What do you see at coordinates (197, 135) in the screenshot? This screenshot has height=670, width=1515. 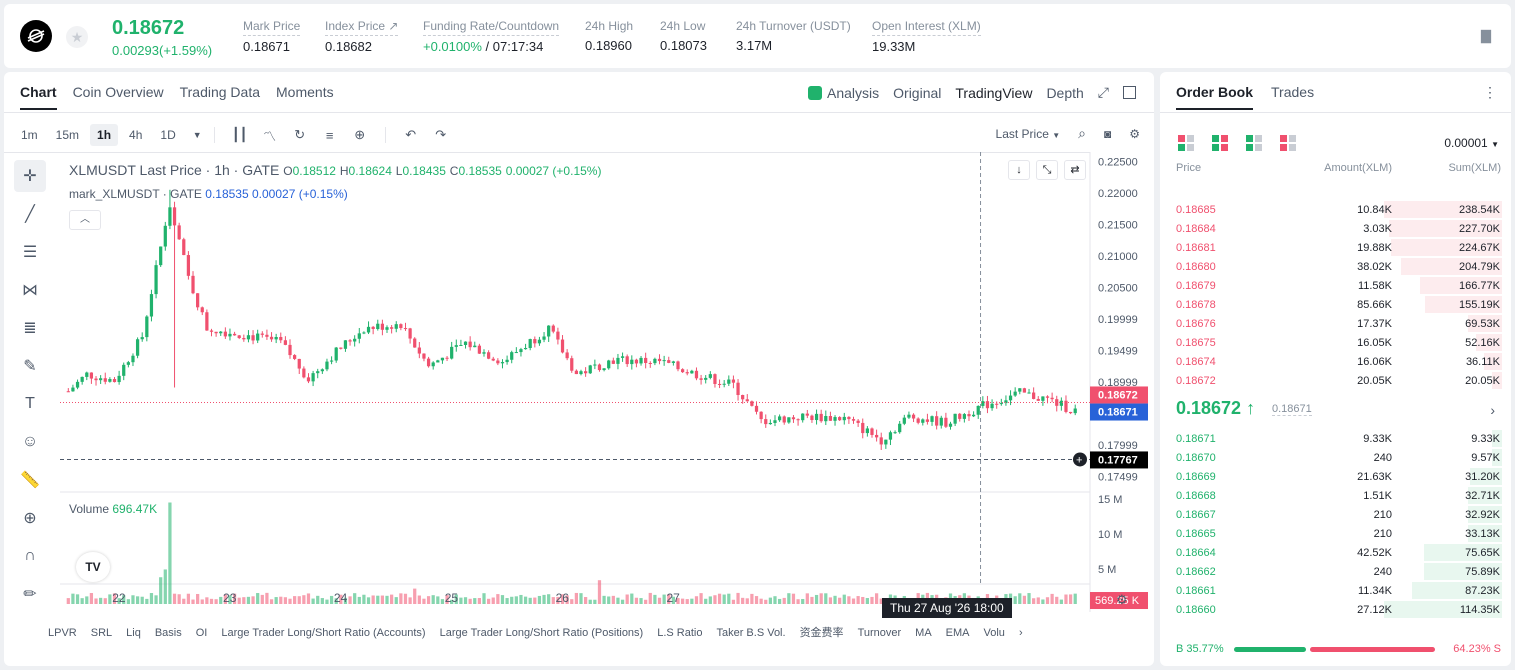 I see `interval-dropdown-icon: ▼` at bounding box center [197, 135].